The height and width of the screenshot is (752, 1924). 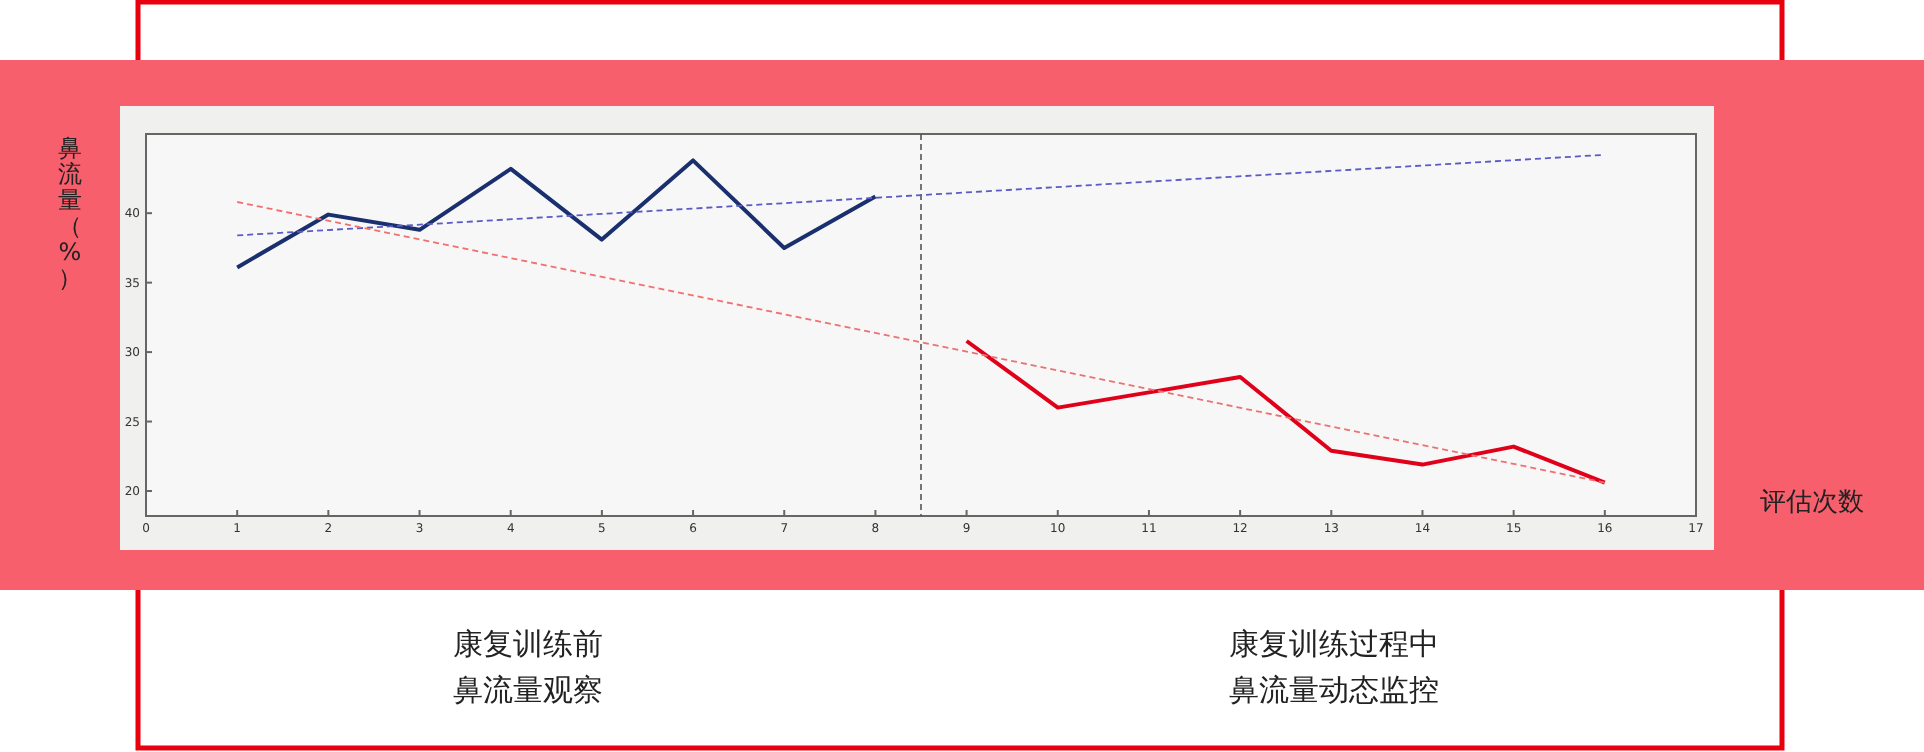 I want to click on text: 康复训练过程中鼻流量动态监控, so click(x=1334, y=668).